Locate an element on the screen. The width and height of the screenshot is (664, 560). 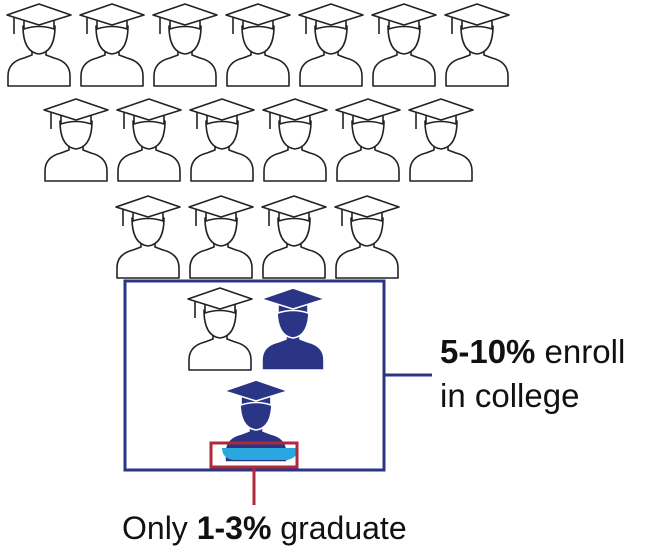
graduate-fill is located at coordinates (260, 454).